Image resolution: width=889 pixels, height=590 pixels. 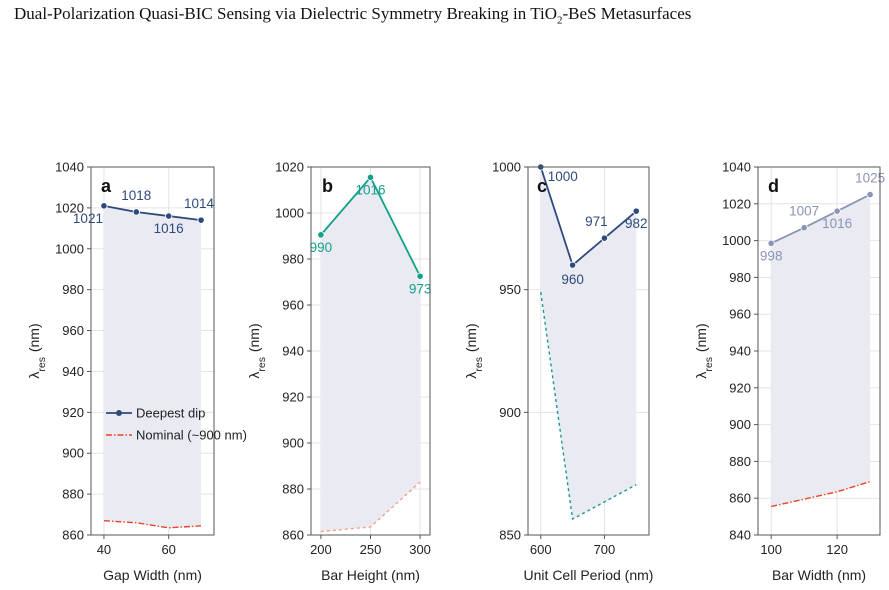 I want to click on y-tick-label: 1040, so click(x=69, y=167).